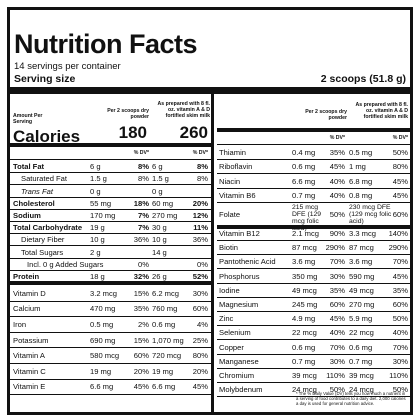 This screenshot has height=420, width=420. Describe the element at coordinates (166, 293) in the screenshot. I see `amount: 6.2 mcg` at that location.